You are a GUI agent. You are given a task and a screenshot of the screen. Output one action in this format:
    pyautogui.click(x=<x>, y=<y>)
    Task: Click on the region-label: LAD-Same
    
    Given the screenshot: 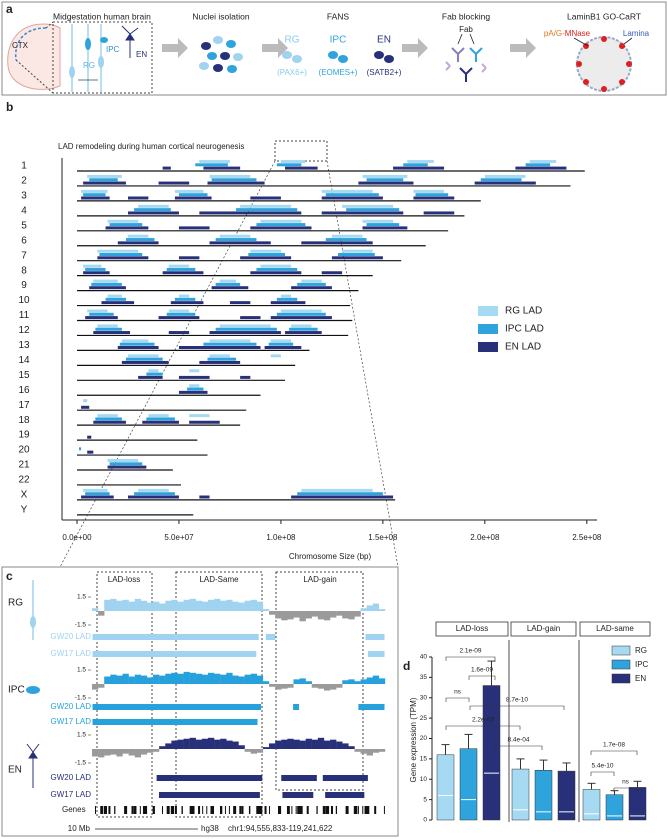 What is the action you would take?
    pyautogui.click(x=219, y=579)
    